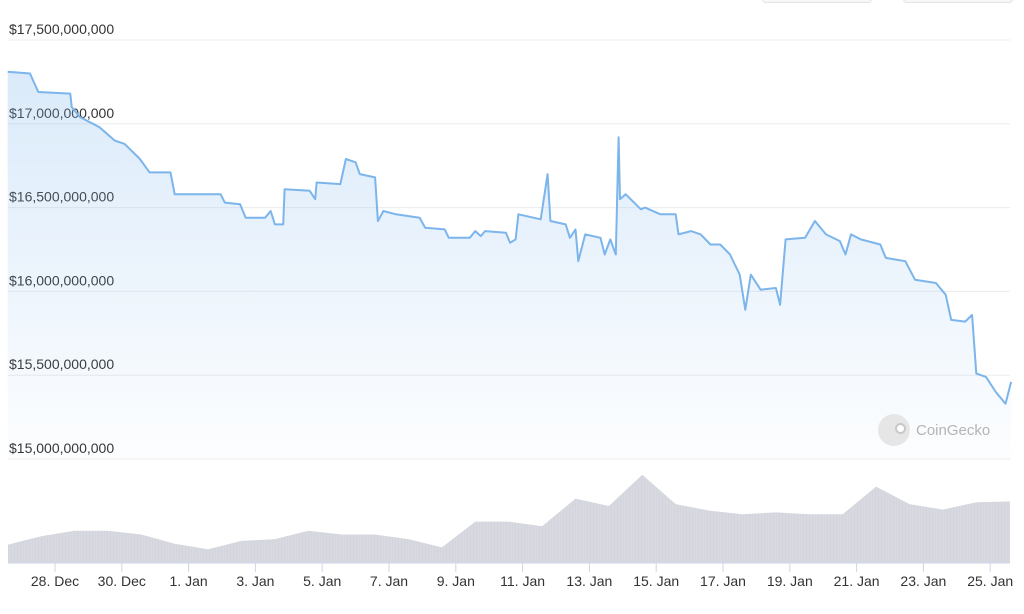 This screenshot has width=1024, height=614. I want to click on x-tick-label: 13. Jan, so click(589, 581).